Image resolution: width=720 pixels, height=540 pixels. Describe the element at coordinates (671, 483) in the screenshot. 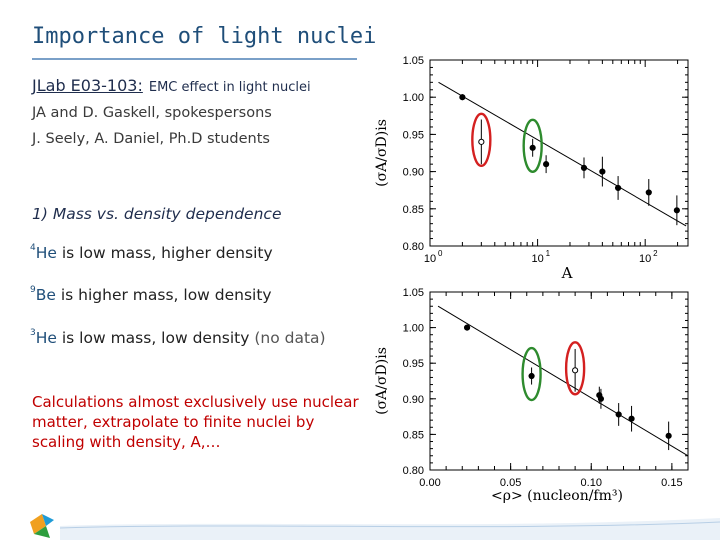

I see `x-tick-label: 0.15` at that location.